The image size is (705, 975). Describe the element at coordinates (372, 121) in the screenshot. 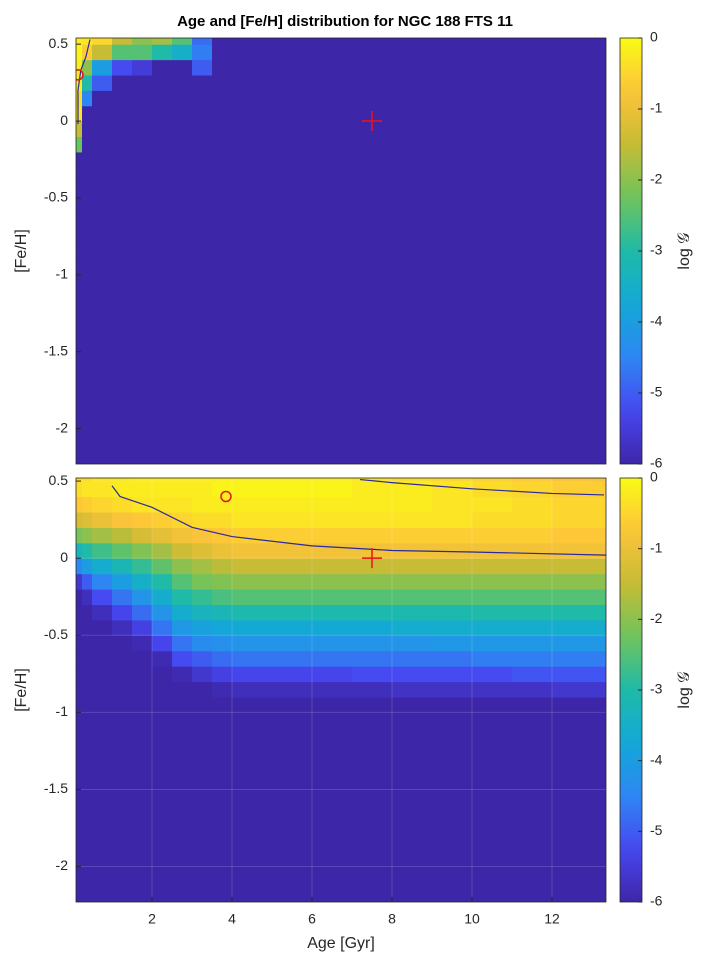

I see `marker-plus` at that location.